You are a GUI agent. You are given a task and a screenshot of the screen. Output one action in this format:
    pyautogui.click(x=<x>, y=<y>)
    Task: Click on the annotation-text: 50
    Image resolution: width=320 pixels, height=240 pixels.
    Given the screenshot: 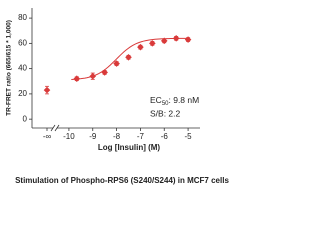 What is the action you would take?
    pyautogui.click(x=165, y=104)
    